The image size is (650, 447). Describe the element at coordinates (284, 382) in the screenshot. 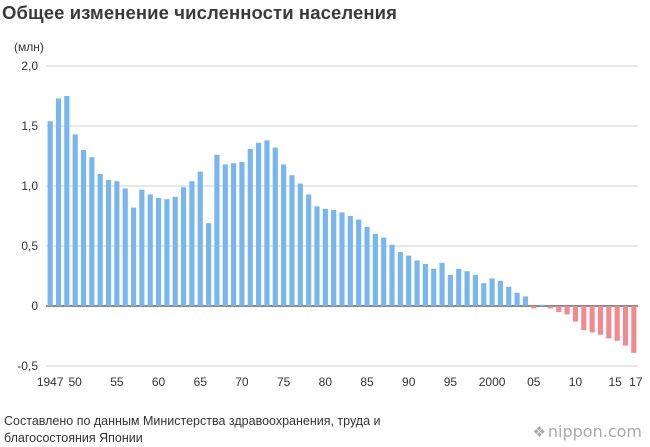

I see `x-tick-label: 75` at that location.